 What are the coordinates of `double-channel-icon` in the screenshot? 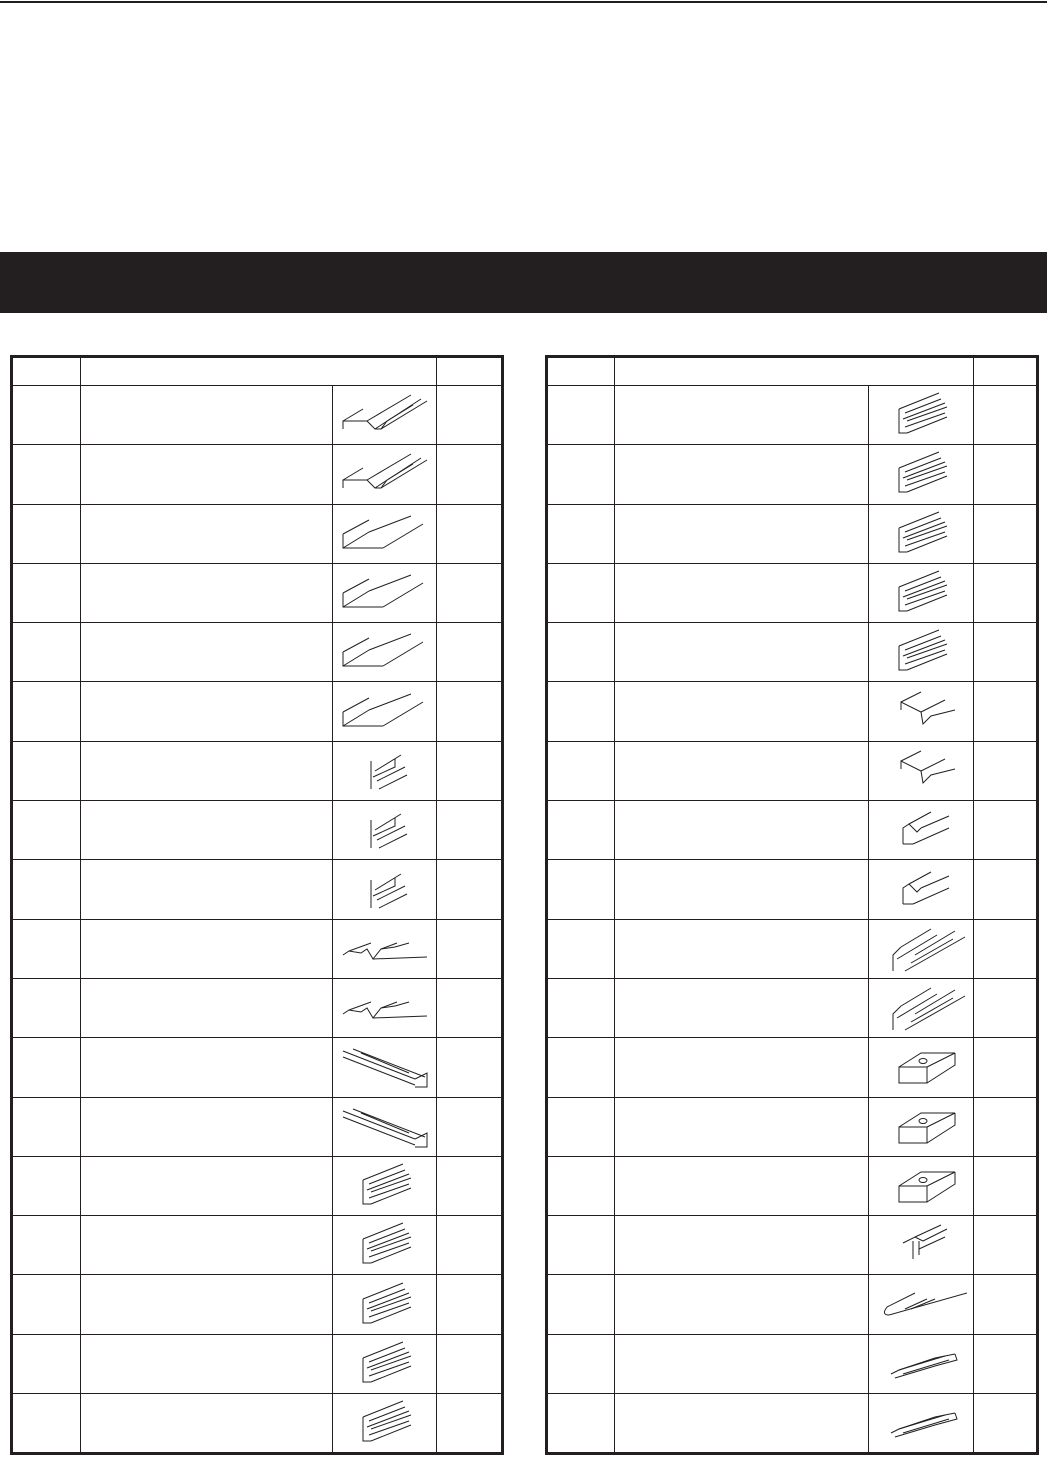 It's located at (929, 950).